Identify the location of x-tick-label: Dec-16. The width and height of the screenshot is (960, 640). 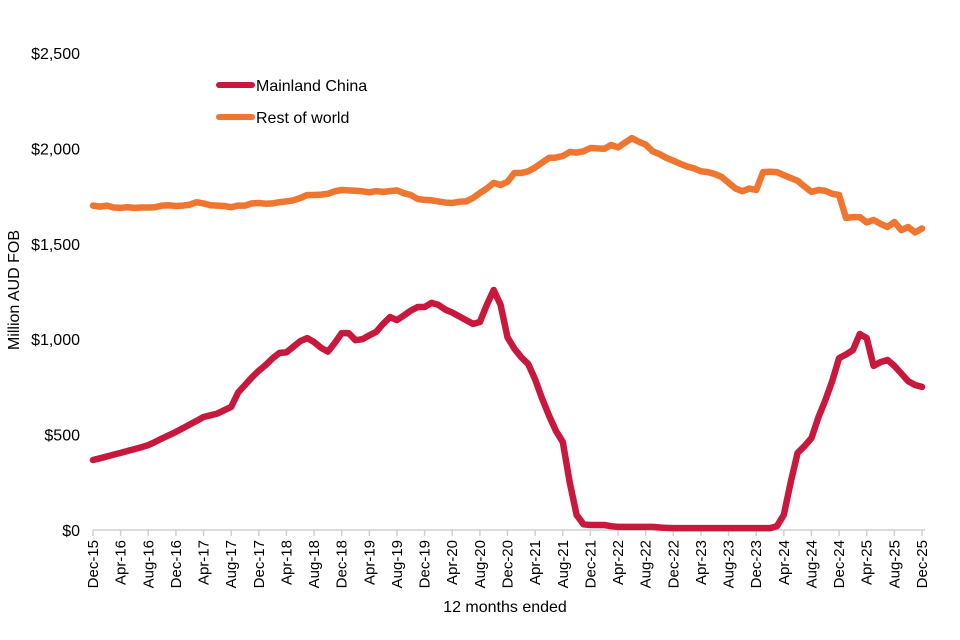
(176, 564).